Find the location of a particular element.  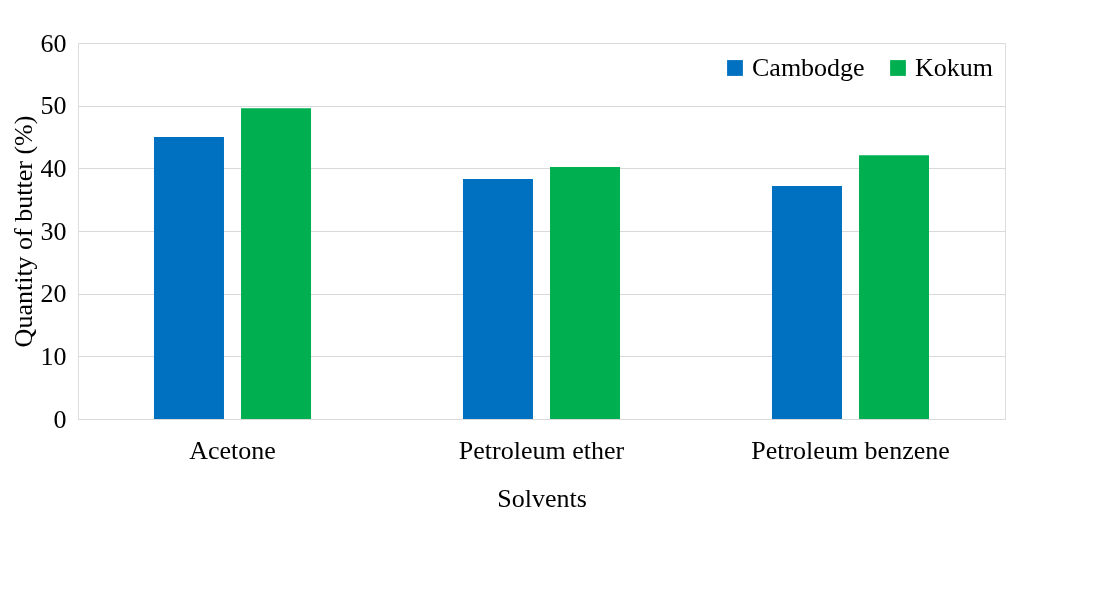

y-tick-label: 50 is located at coordinates (53, 106).